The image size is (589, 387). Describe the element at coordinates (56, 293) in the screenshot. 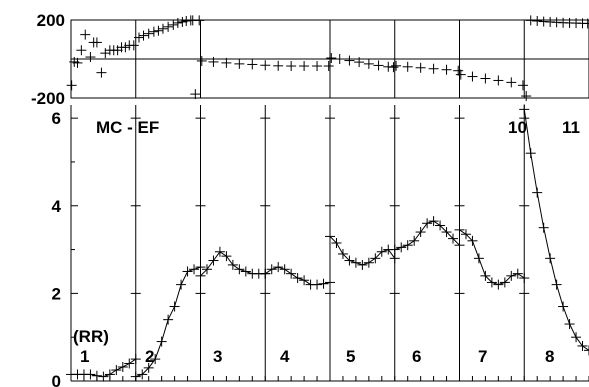

I see `bottom-y-tick-label-1: 2` at that location.